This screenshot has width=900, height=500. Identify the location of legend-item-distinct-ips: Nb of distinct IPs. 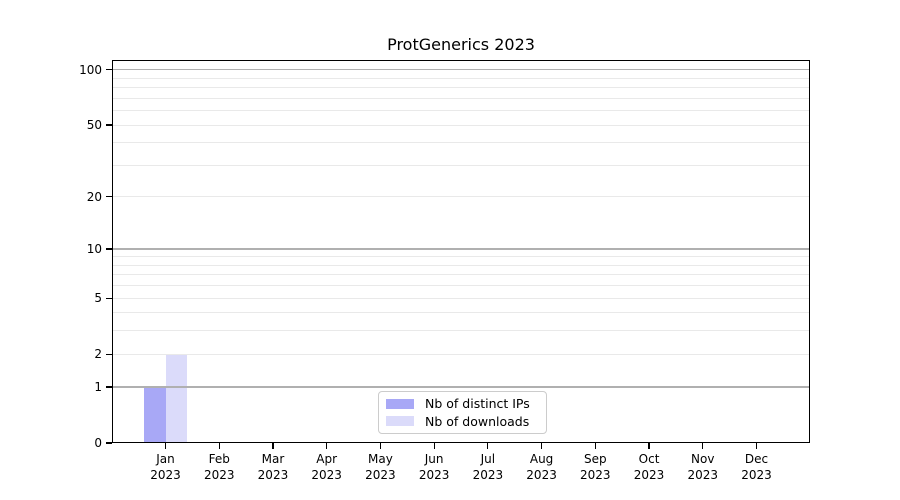
(462, 403).